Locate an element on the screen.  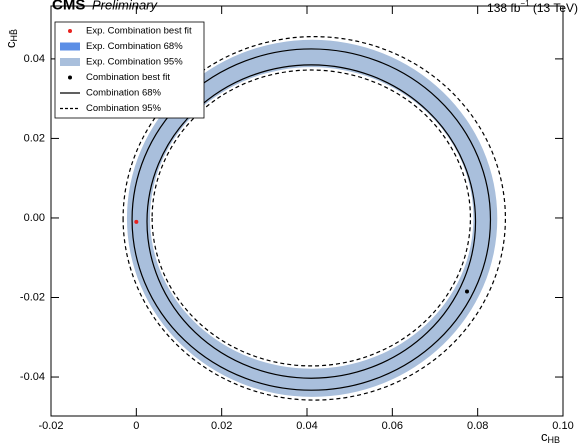
legend-box is located at coordinates (129, 70).